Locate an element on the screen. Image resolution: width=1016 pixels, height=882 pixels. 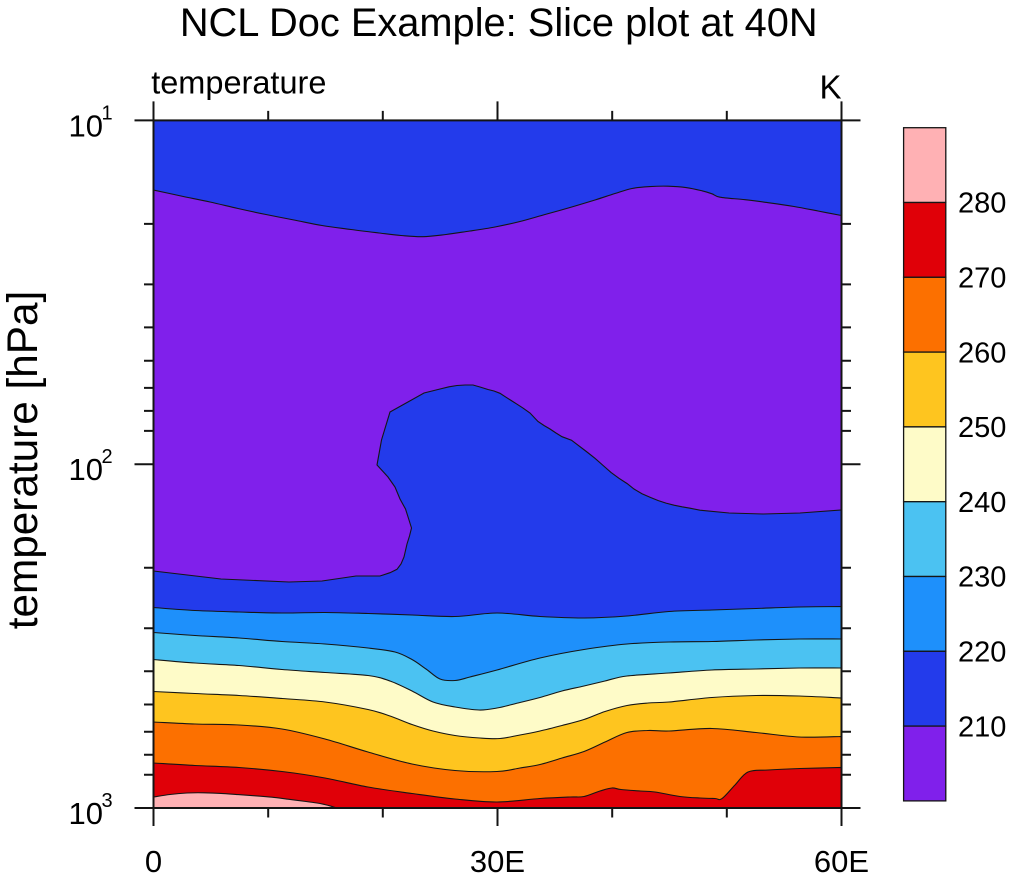
svg-text: 2 is located at coordinates (107, 457).